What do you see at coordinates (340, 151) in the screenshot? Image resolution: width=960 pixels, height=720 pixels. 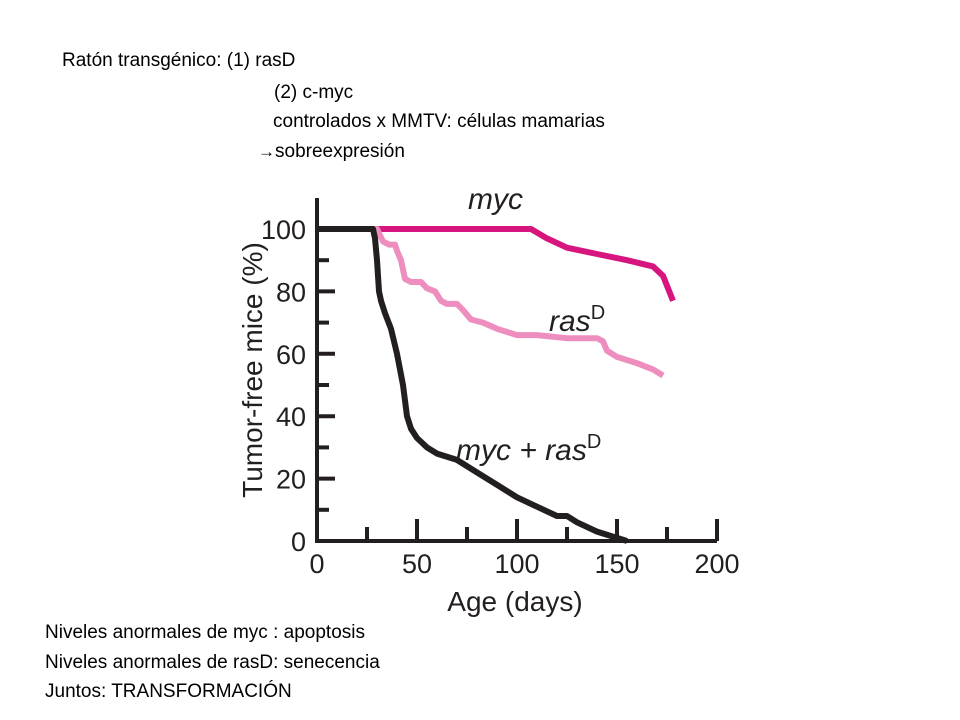 I see `header-line-4-text: sobreexpresión` at bounding box center [340, 151].